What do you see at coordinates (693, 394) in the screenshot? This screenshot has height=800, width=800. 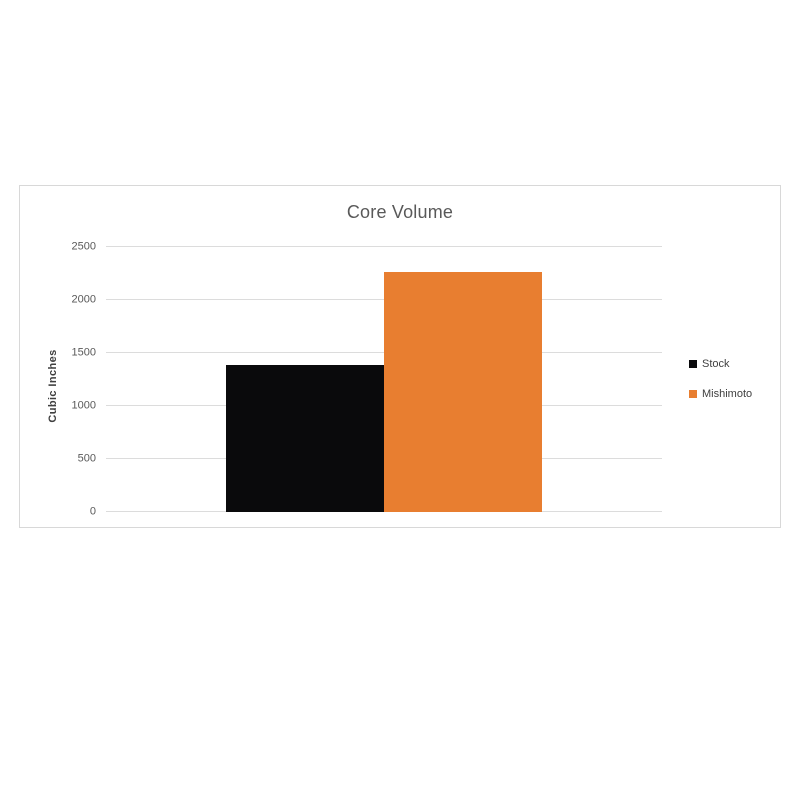 I see `legend-swatch-mishimoto` at bounding box center [693, 394].